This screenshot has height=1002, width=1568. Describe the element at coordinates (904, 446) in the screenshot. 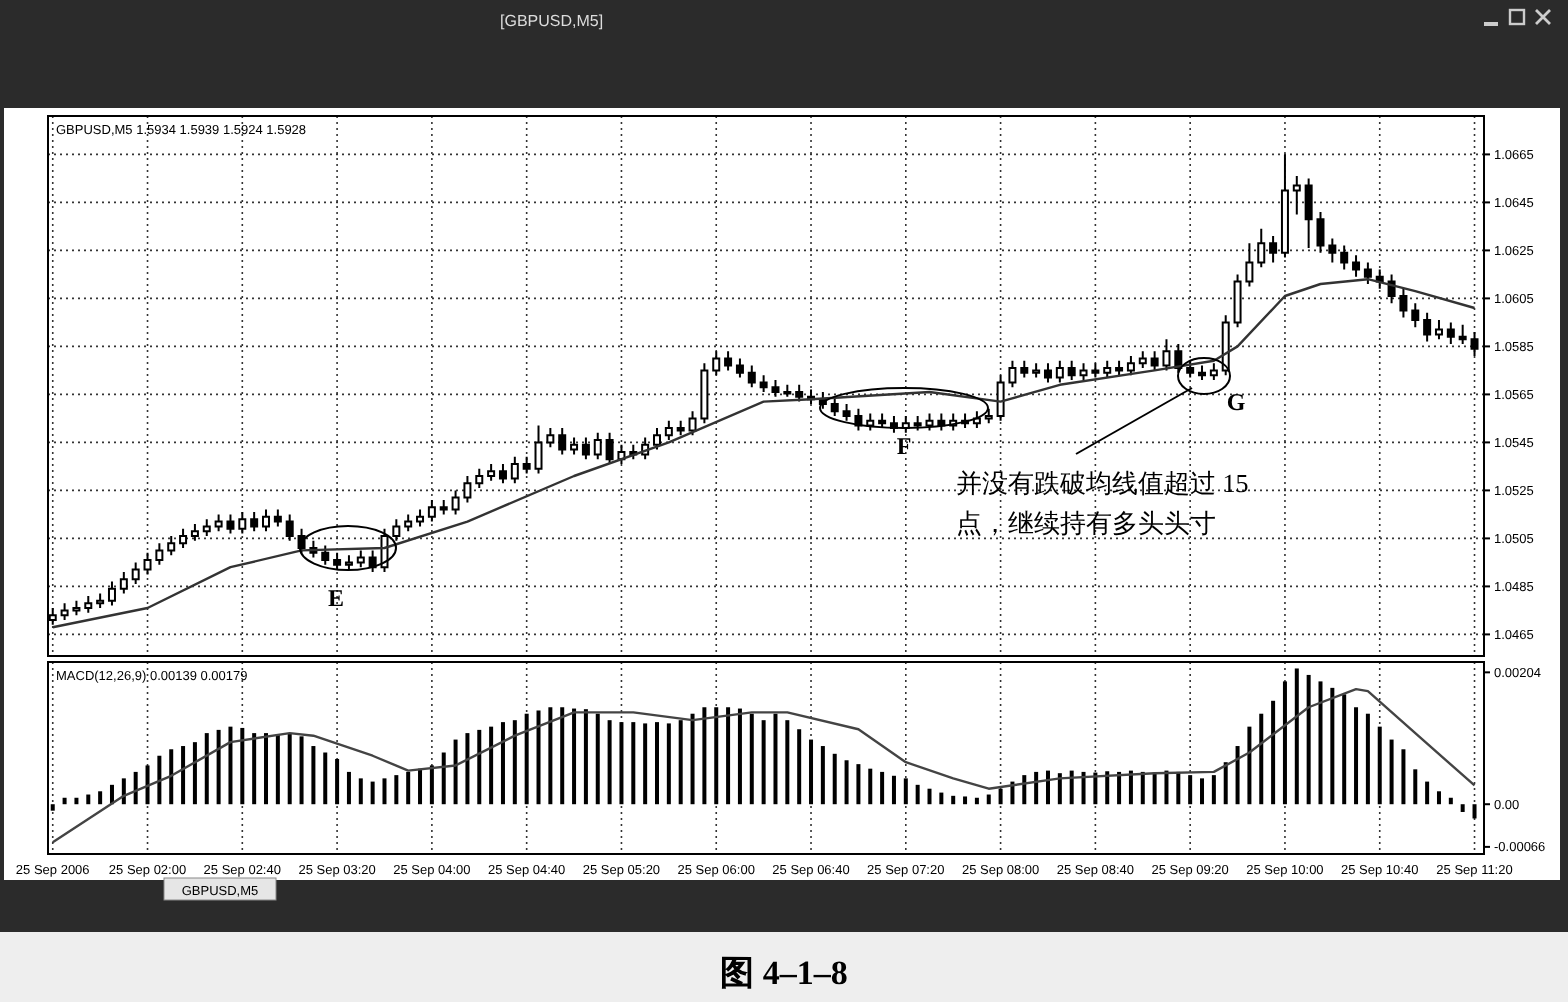

I see `annotation: F` at that location.